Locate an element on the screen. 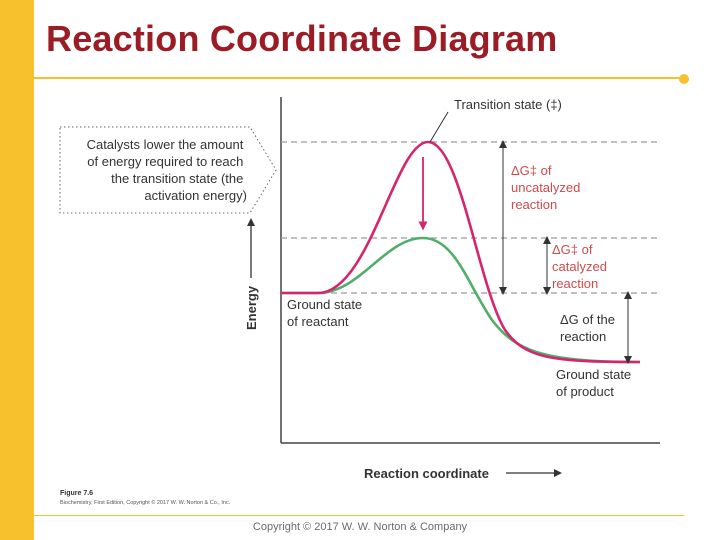  energy-axis-label: Energy is located at coordinates (251, 307).